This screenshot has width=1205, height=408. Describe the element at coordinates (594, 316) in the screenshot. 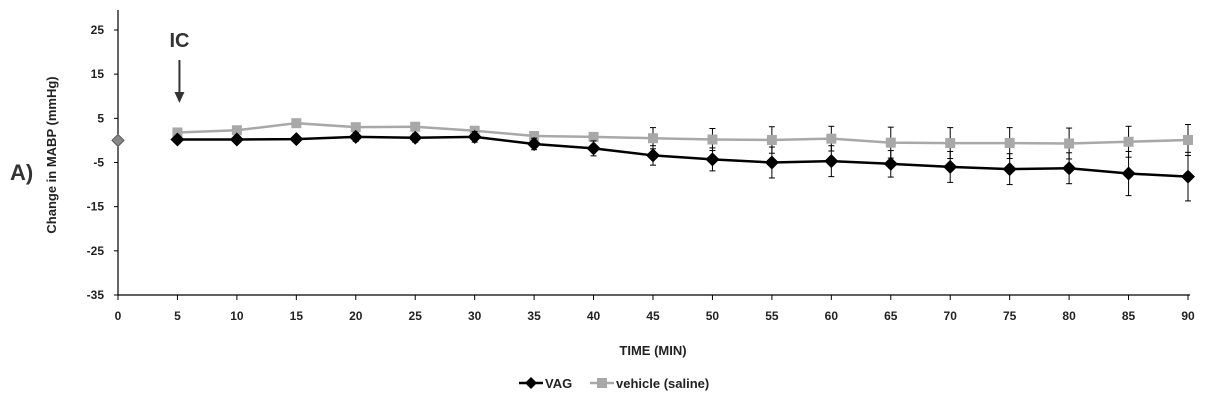

I see `x-tick-label: 40` at that location.